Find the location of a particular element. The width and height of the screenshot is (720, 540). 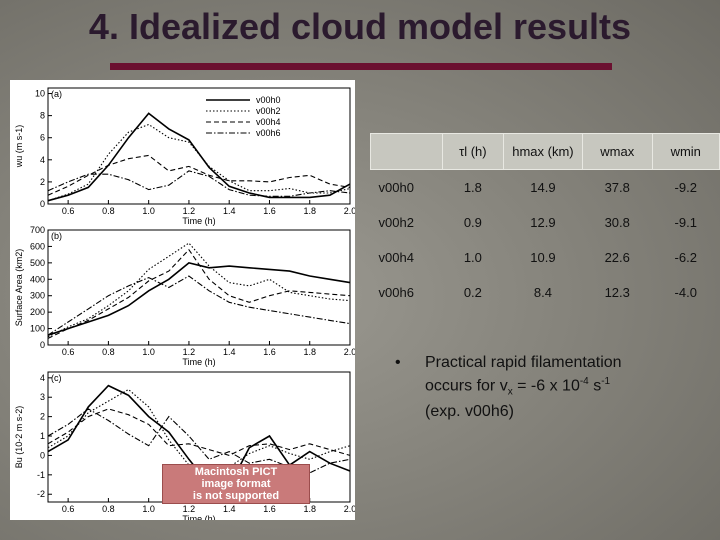

y-axis-label: wu (m s-1) is located at coordinates (19, 147).